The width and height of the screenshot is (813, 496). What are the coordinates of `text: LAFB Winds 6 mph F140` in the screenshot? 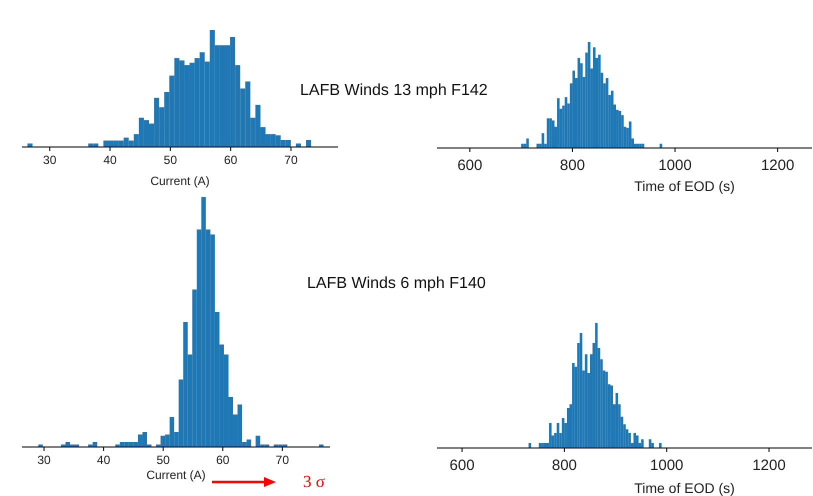 It's located at (396, 283).